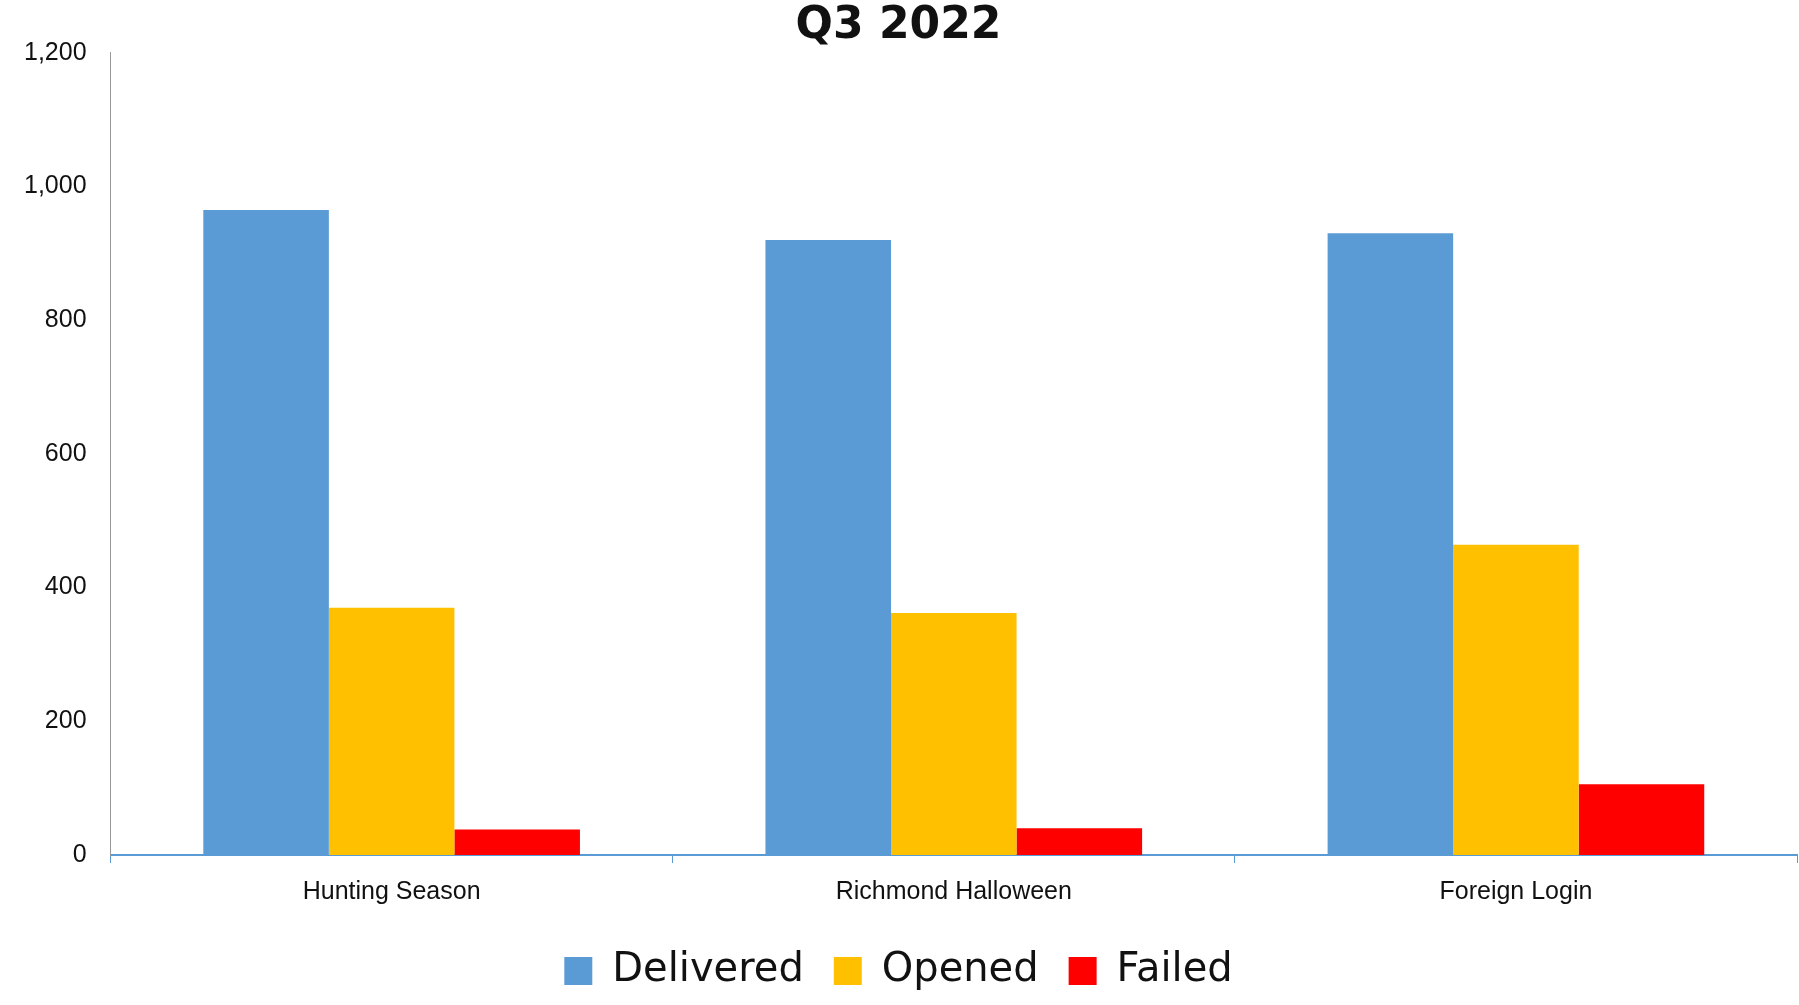 This screenshot has width=1799, height=1005. I want to click on x-tick-label: Foreign Login, so click(1516, 889).